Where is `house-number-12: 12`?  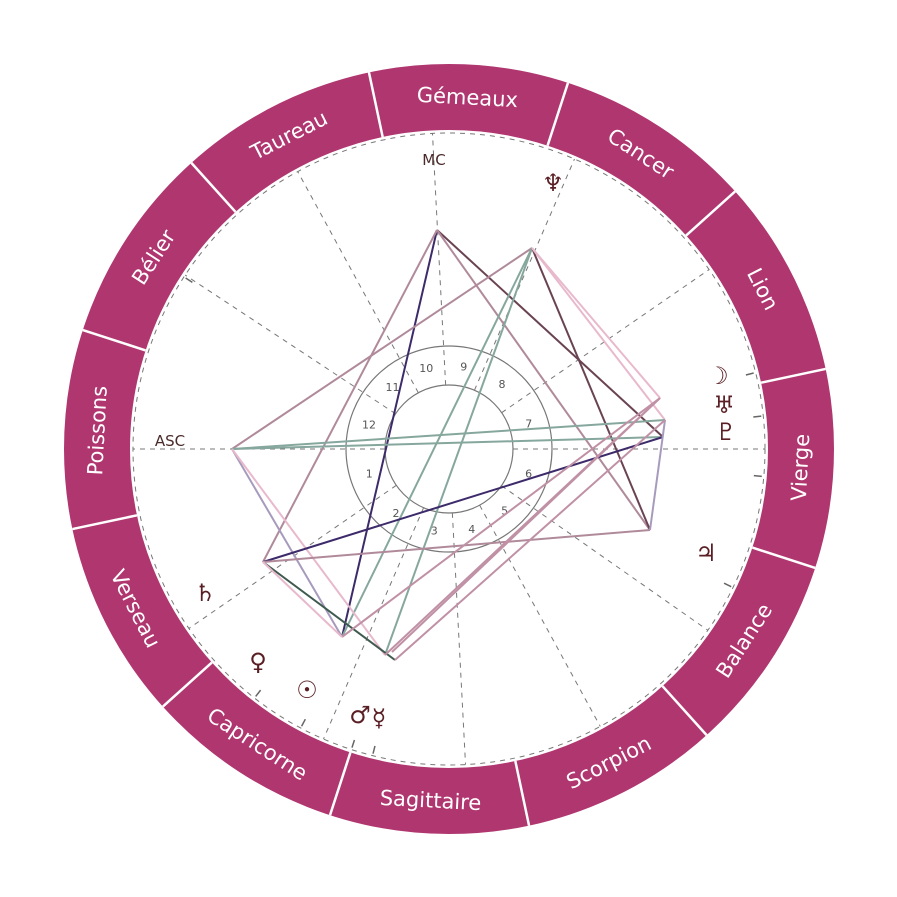
house-number-12: 12 is located at coordinates (369, 425).